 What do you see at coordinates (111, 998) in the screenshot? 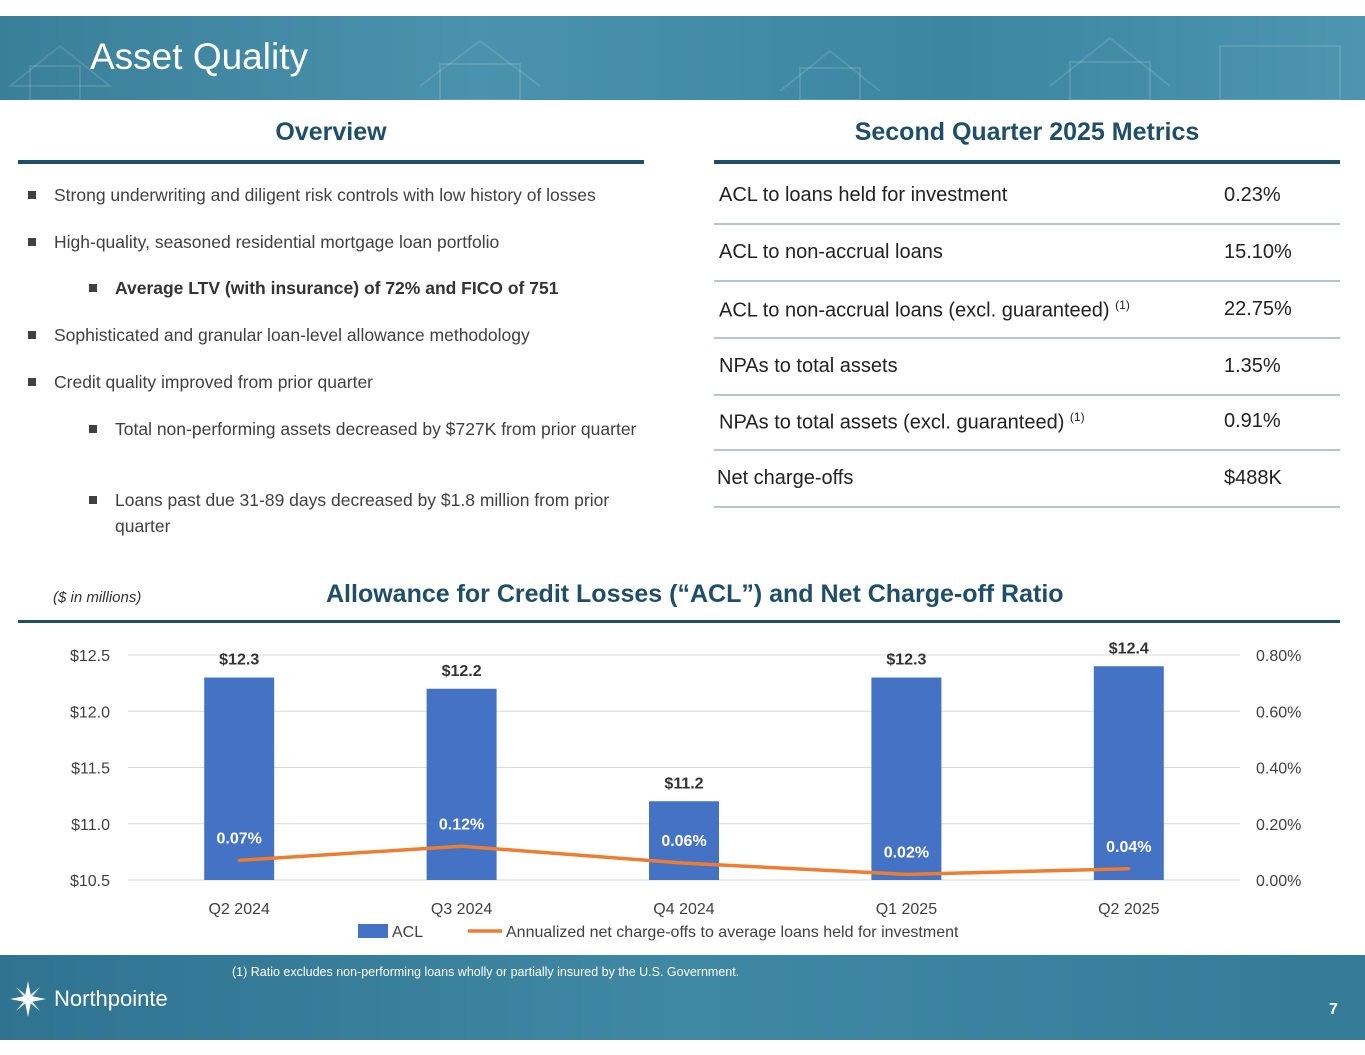
I see `logo-text: Northpointe` at bounding box center [111, 998].